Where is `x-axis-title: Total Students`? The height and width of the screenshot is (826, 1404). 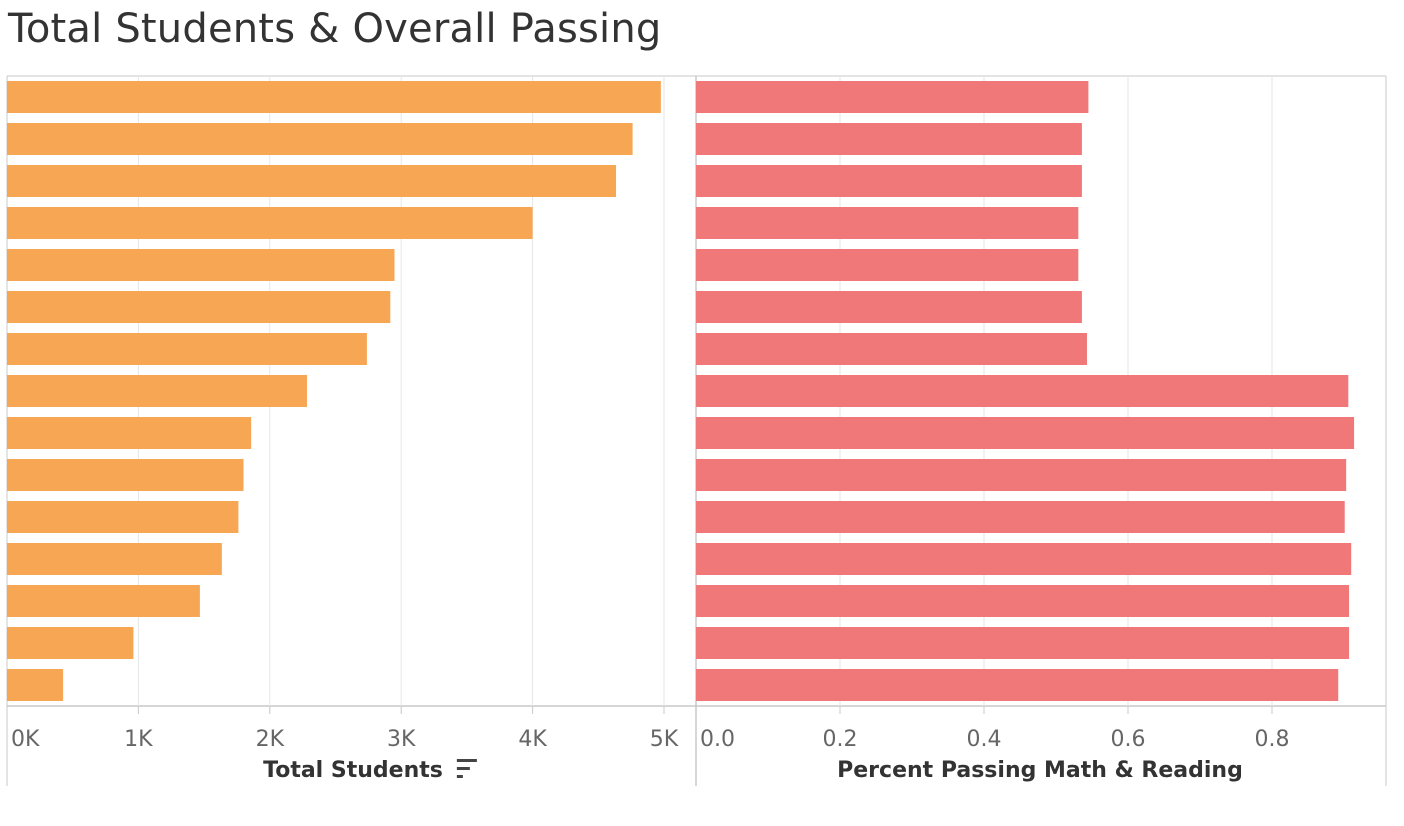
x-axis-title: Total Students is located at coordinates (353, 770).